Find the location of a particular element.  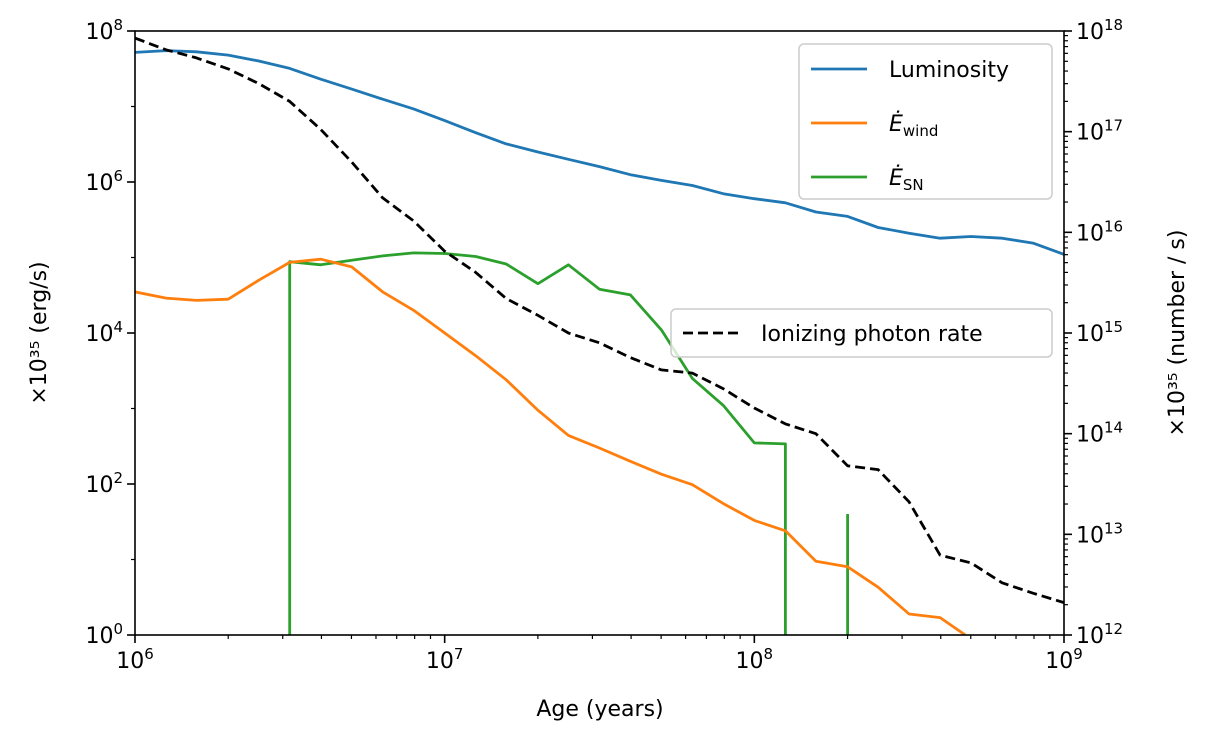

y2-tick-label: 10¹² is located at coordinates (1099, 634).